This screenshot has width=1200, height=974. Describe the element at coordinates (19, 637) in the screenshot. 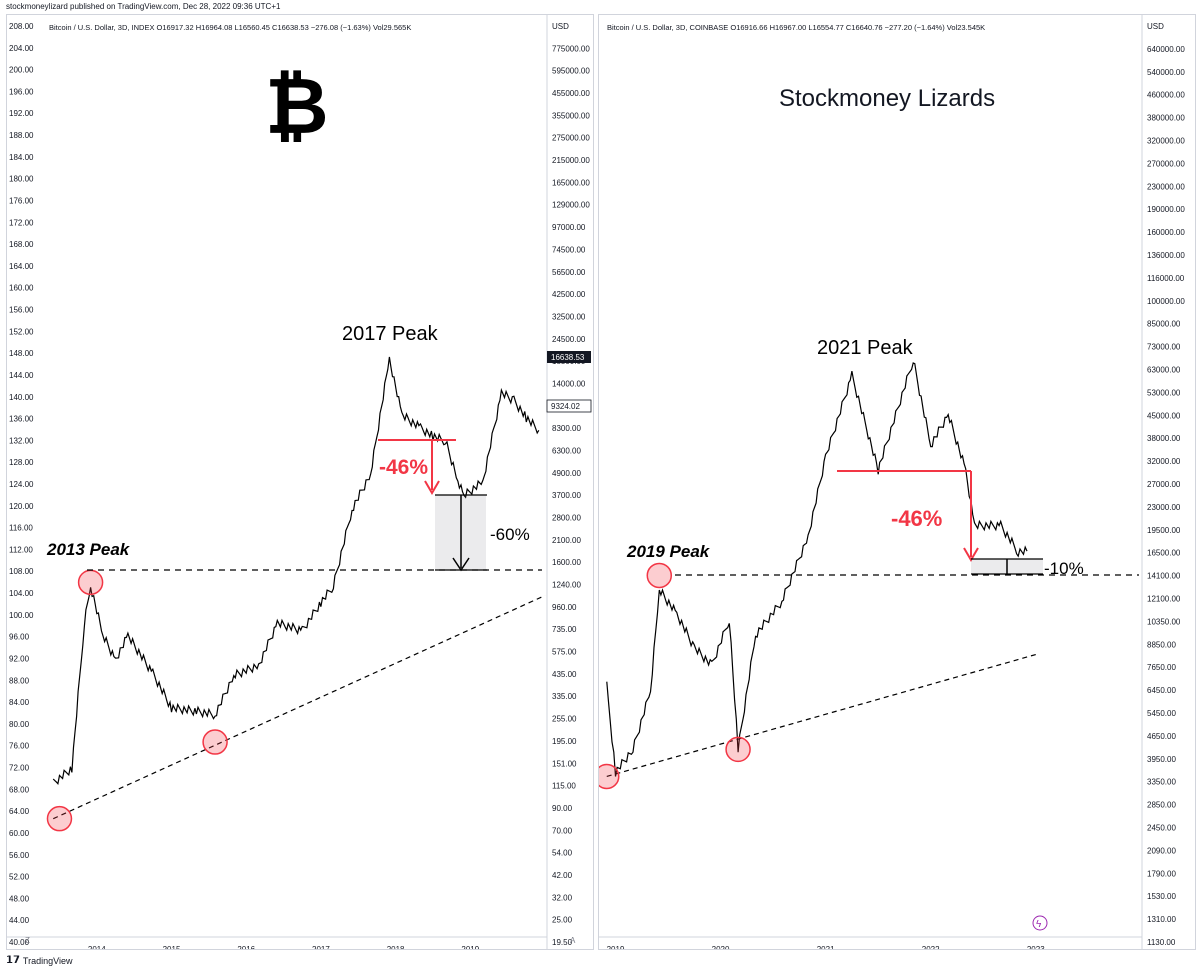

I see `left-axis-tick: 96.00` at that location.